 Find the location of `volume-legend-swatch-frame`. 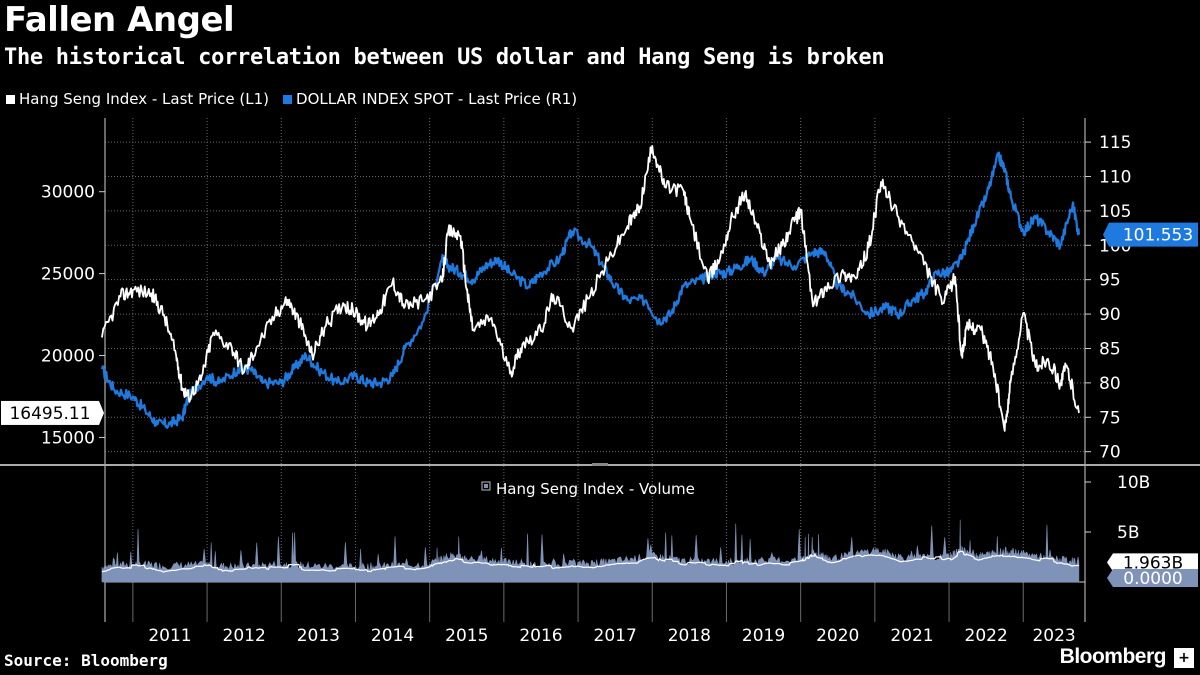

volume-legend-swatch-frame is located at coordinates (486, 486).